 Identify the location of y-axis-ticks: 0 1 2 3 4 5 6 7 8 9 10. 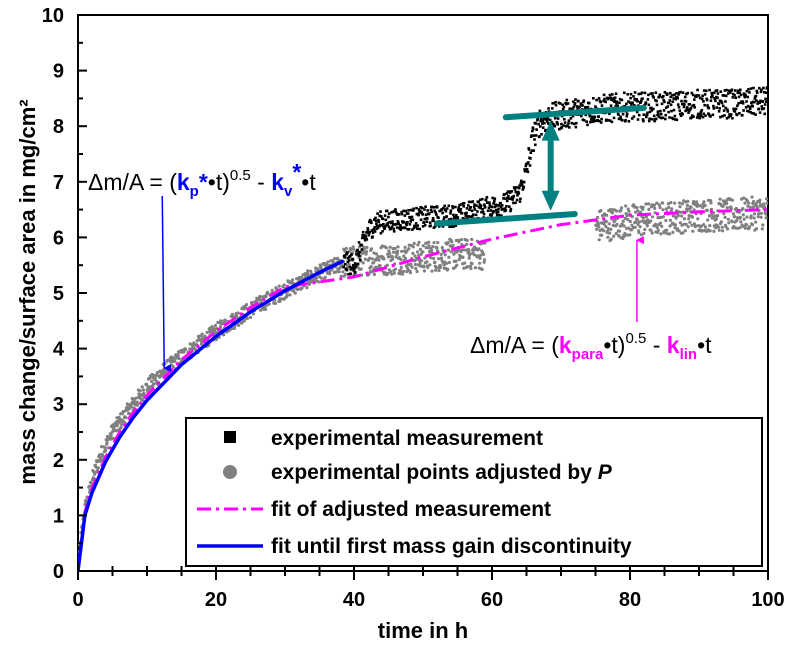
(64, 294).